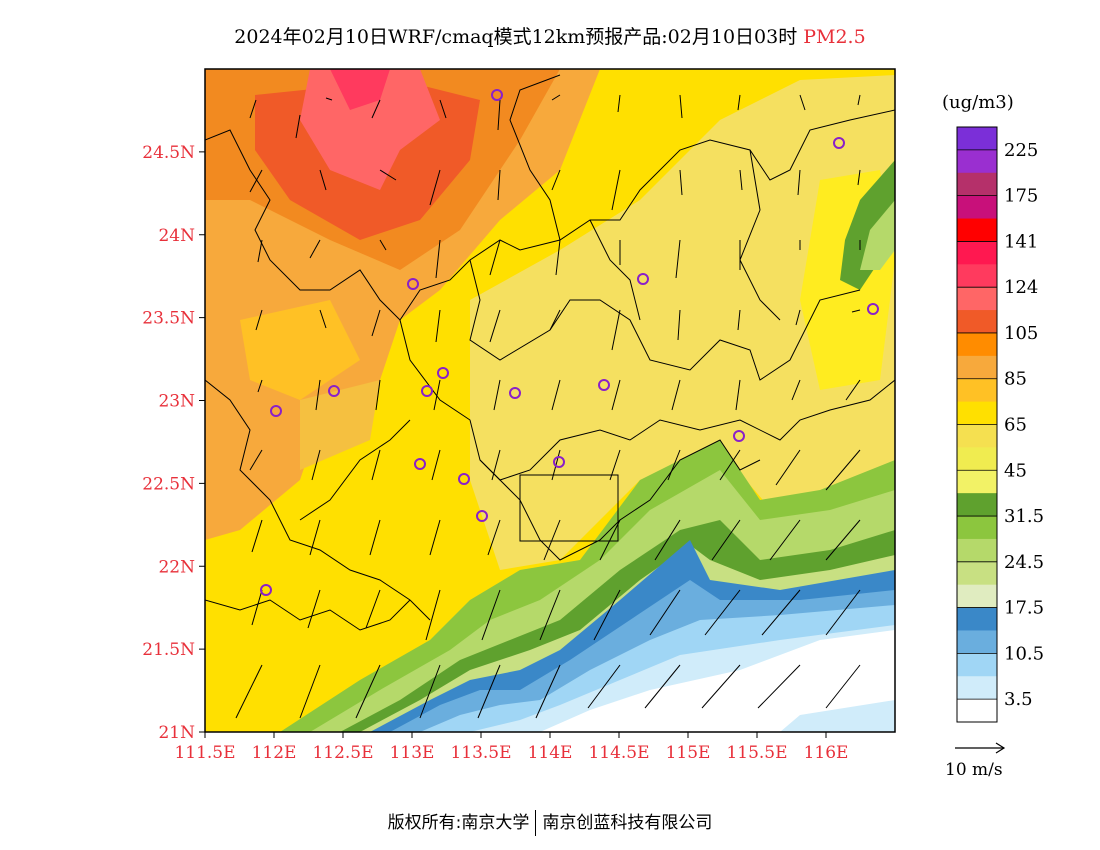  Describe the element at coordinates (480, 753) in the screenshot. I see `lon-tick-label: 113.5E` at that location.